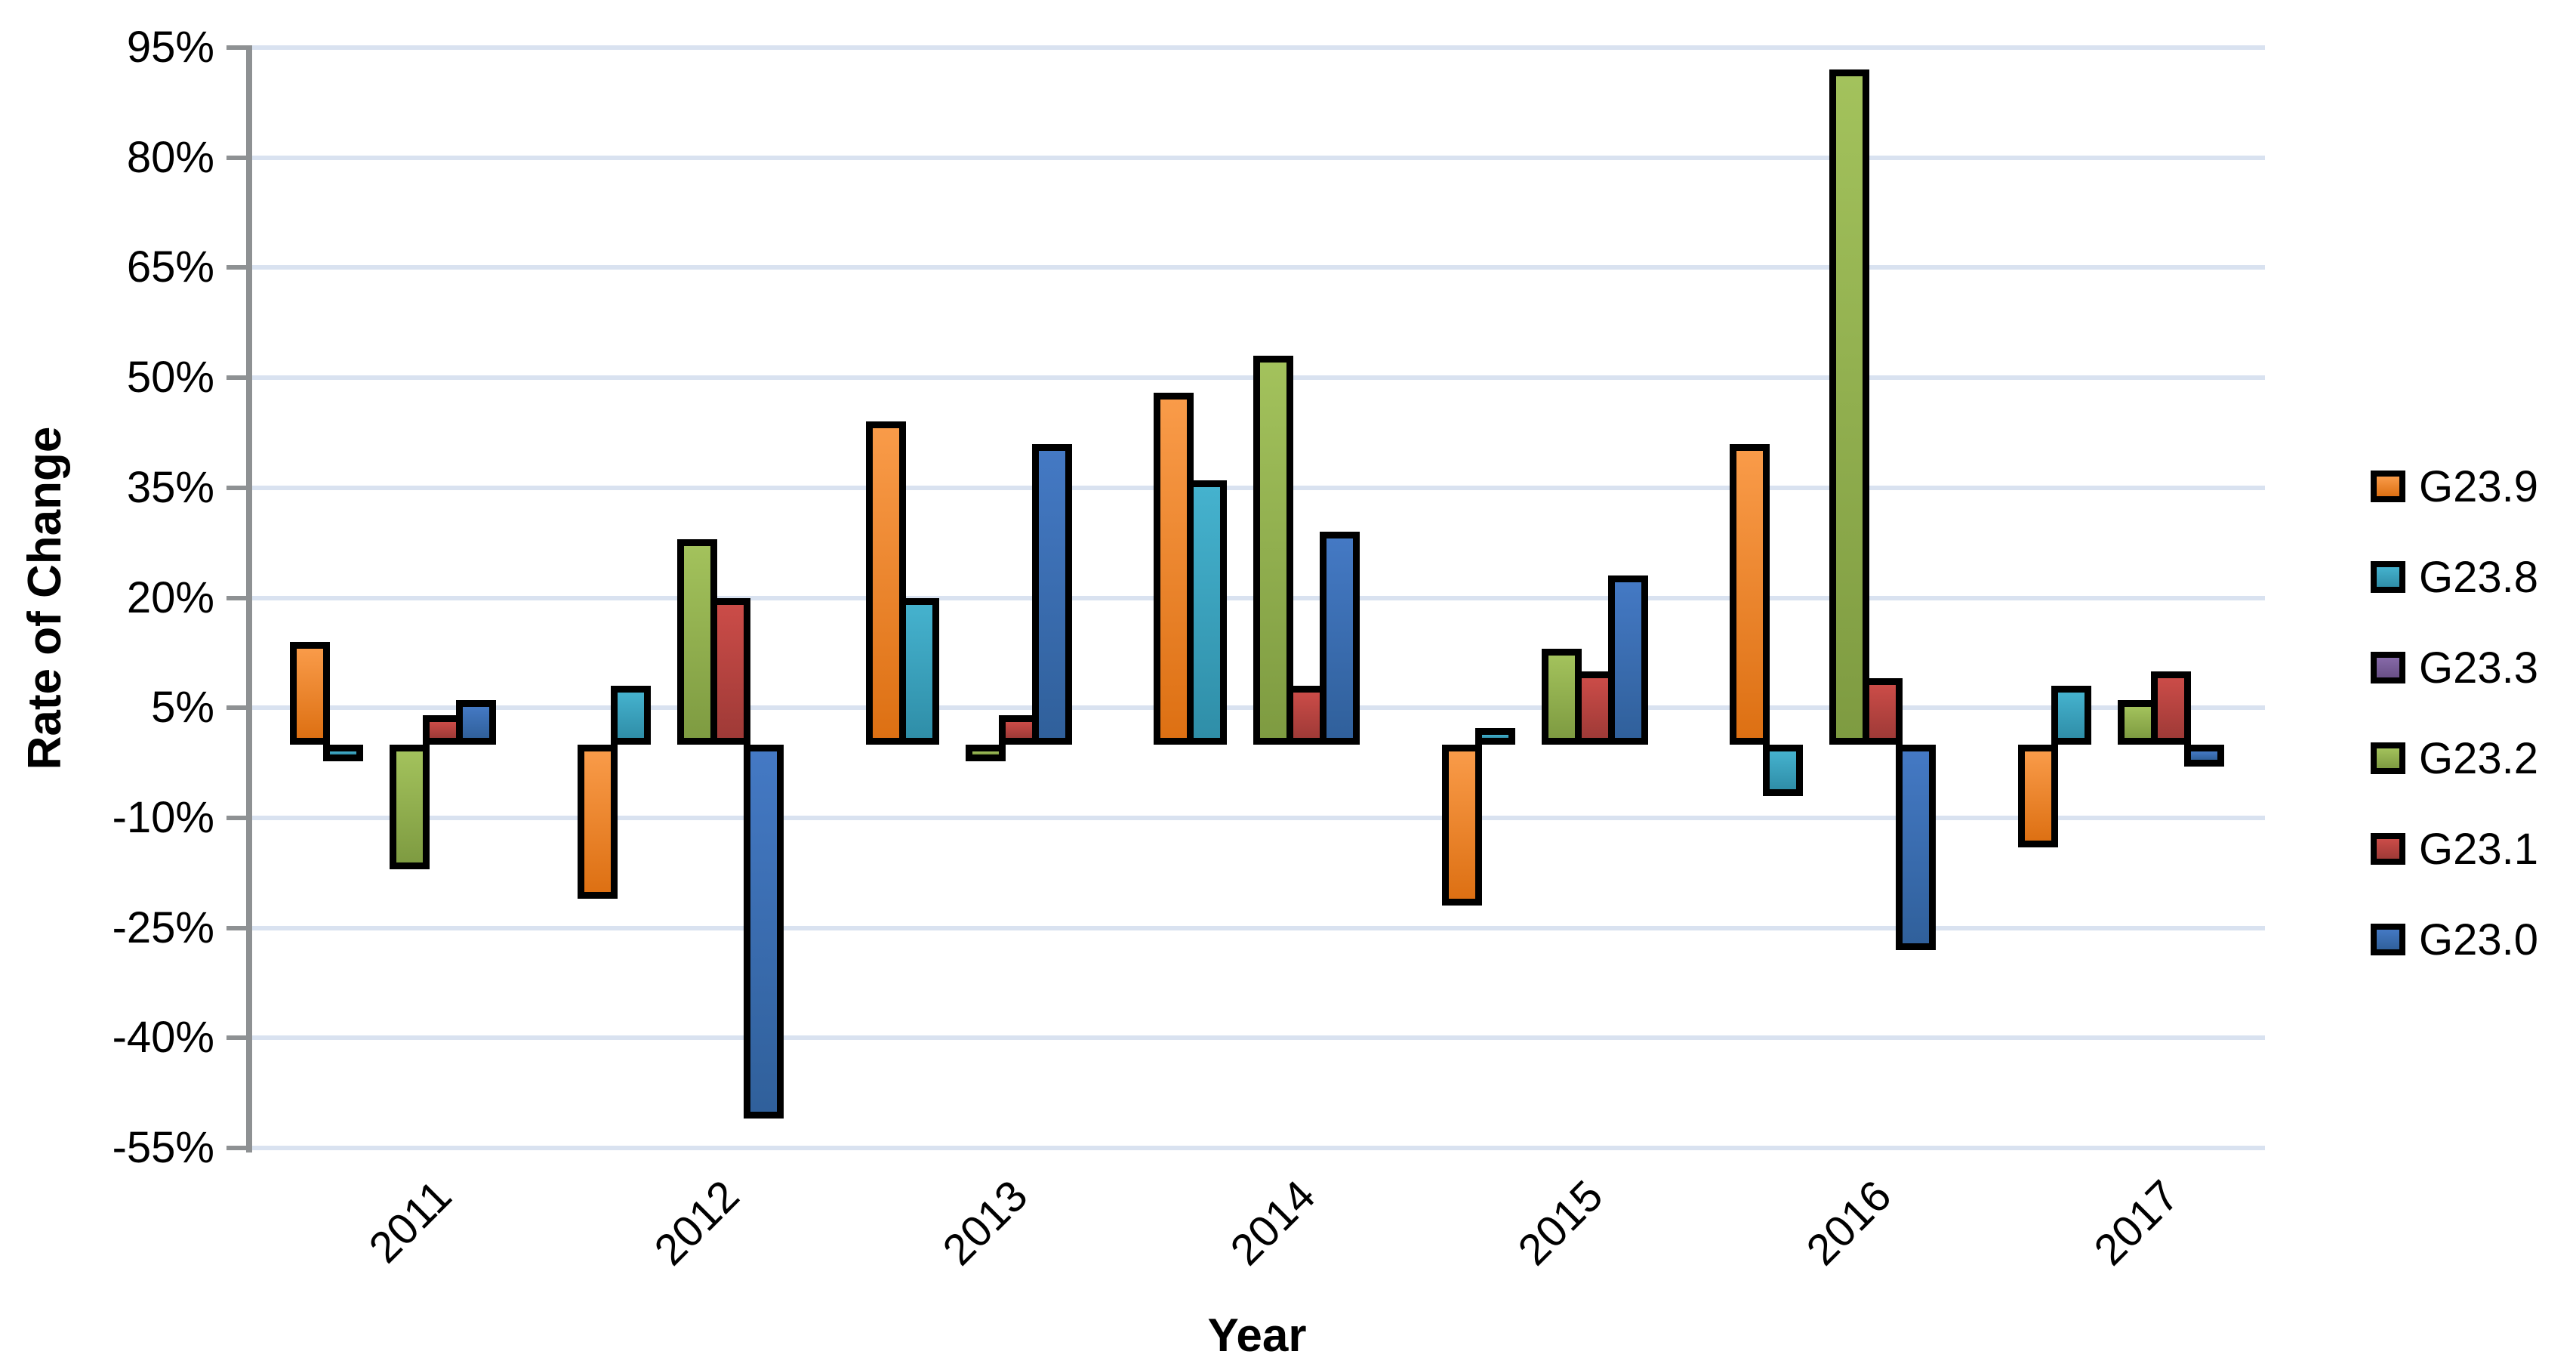  I want to click on y-tick-label: 50%, so click(170, 378).